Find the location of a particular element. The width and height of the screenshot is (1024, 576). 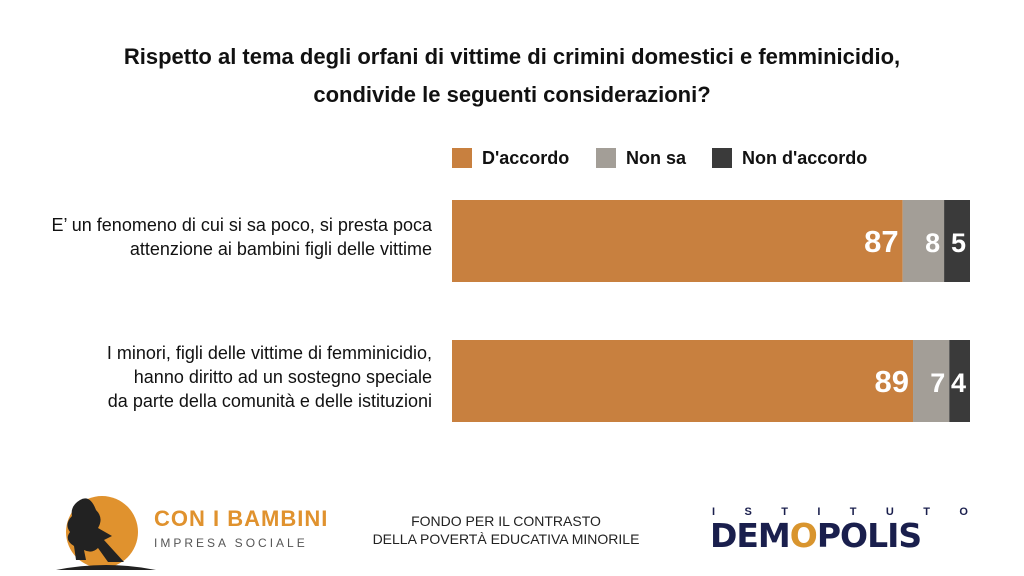

fund-caption-line1: FONDO PER IL CONTRASTO is located at coordinates (506, 521).